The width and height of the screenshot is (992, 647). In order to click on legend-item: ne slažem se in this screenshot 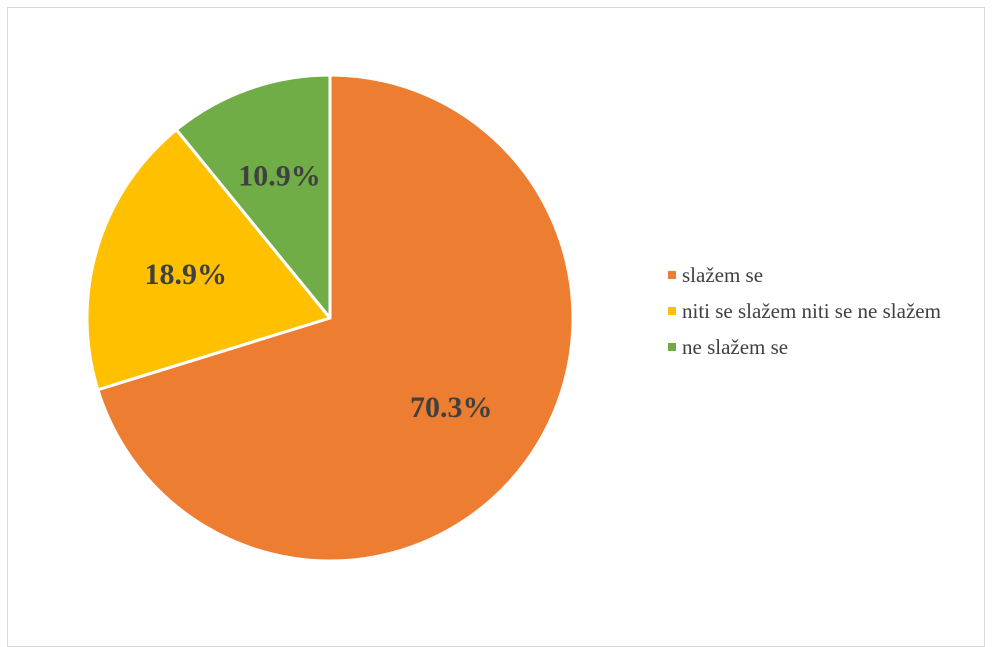, I will do `click(804, 347)`.